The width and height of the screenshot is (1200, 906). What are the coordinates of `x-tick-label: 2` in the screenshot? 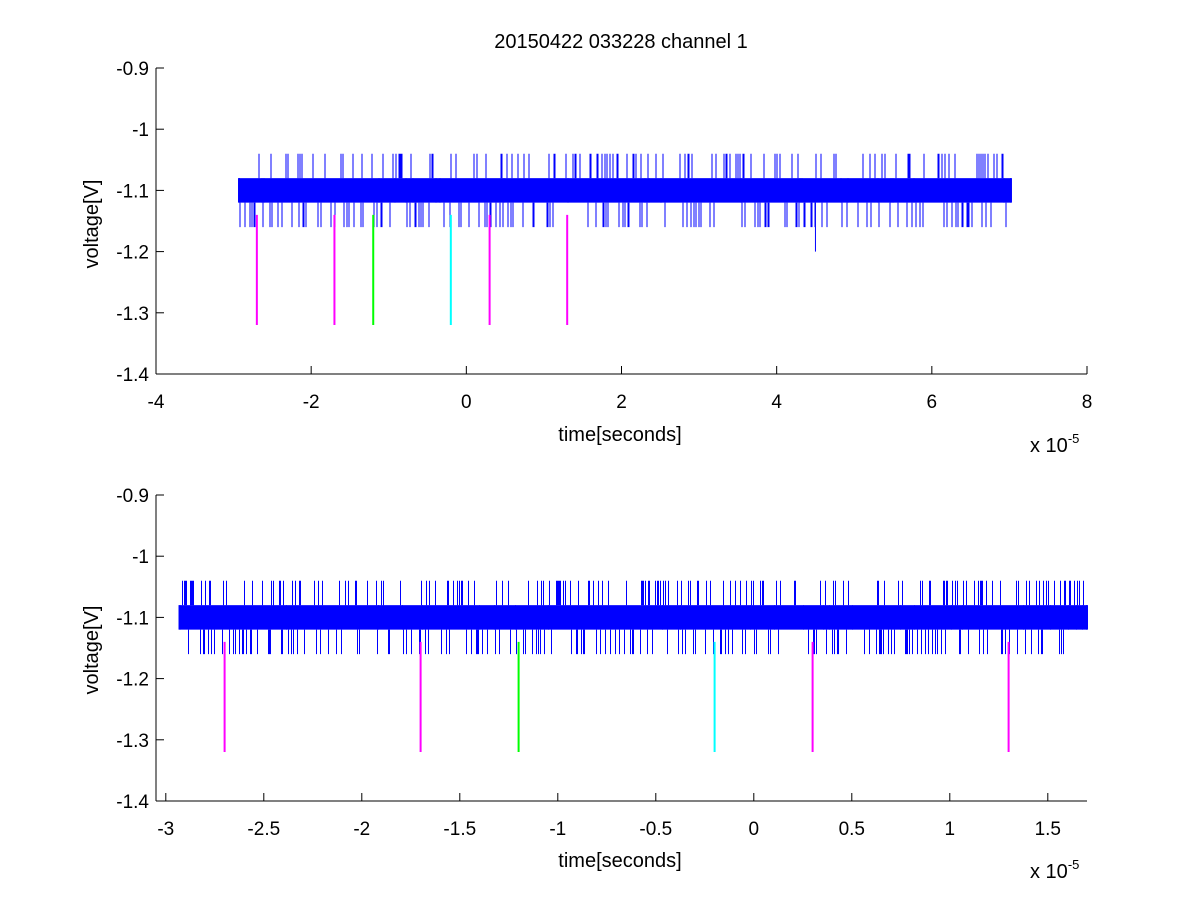 It's located at (621, 402).